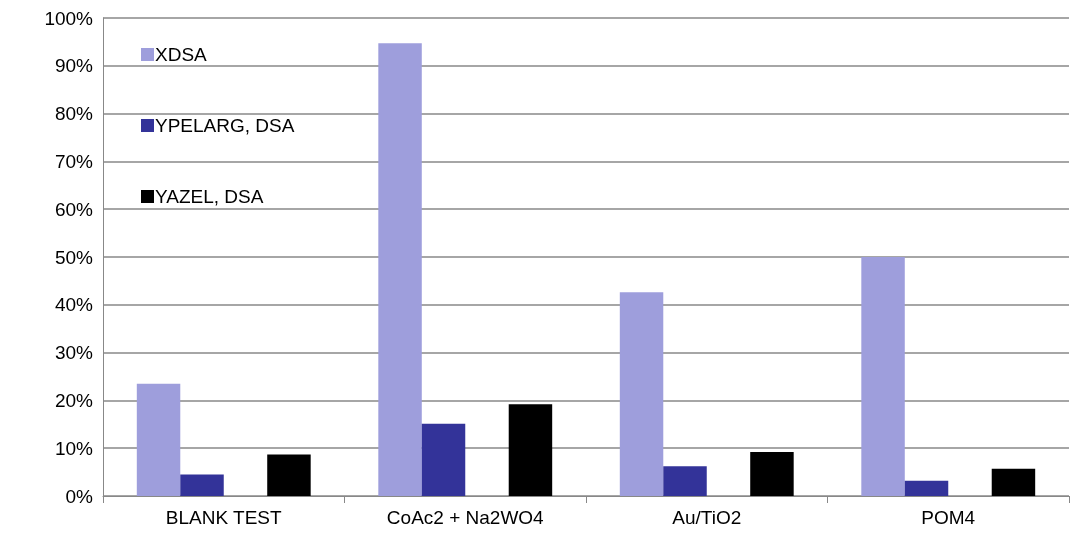 The height and width of the screenshot is (548, 1083). Describe the element at coordinates (74, 257) in the screenshot. I see `y-tick-label: 50%` at that location.